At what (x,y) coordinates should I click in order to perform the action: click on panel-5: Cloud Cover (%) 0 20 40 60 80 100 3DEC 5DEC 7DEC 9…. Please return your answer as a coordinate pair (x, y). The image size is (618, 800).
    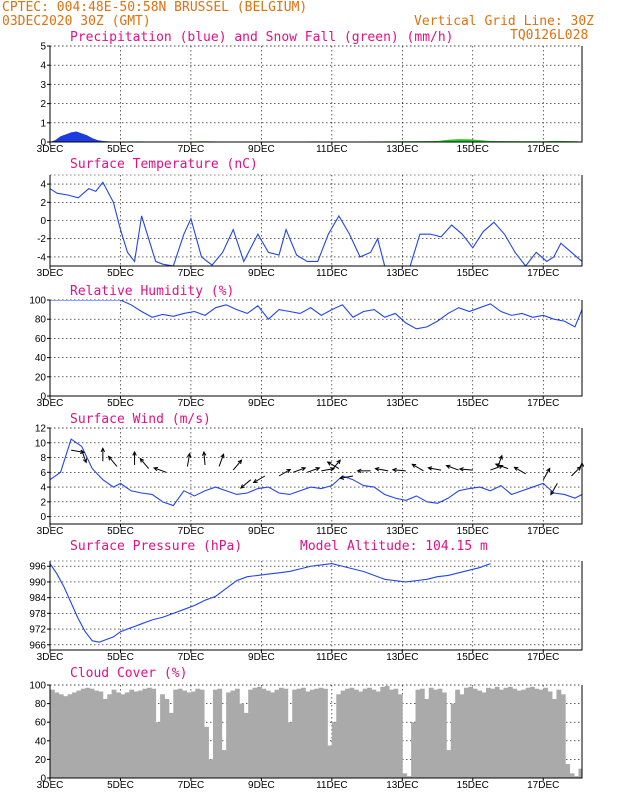
    Looking at the image, I should click on (306, 728).